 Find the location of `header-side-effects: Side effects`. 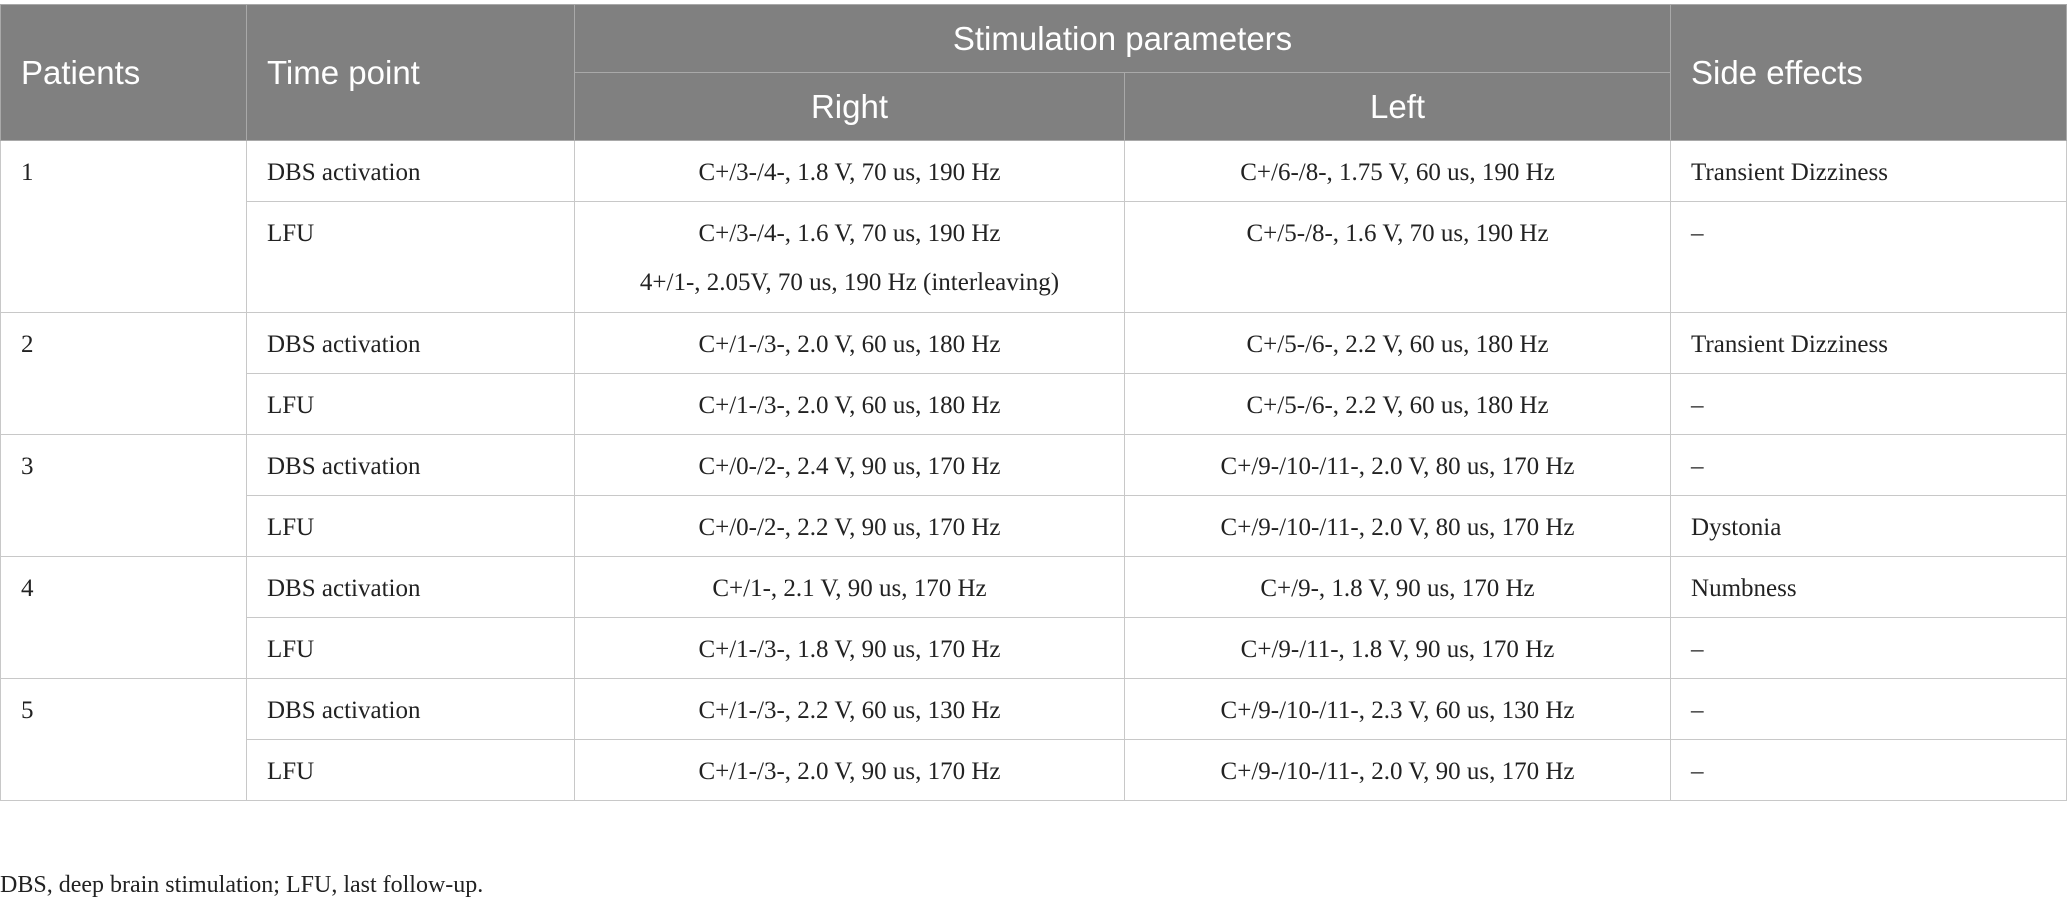

header-side-effects: Side effects is located at coordinates (1868, 72).